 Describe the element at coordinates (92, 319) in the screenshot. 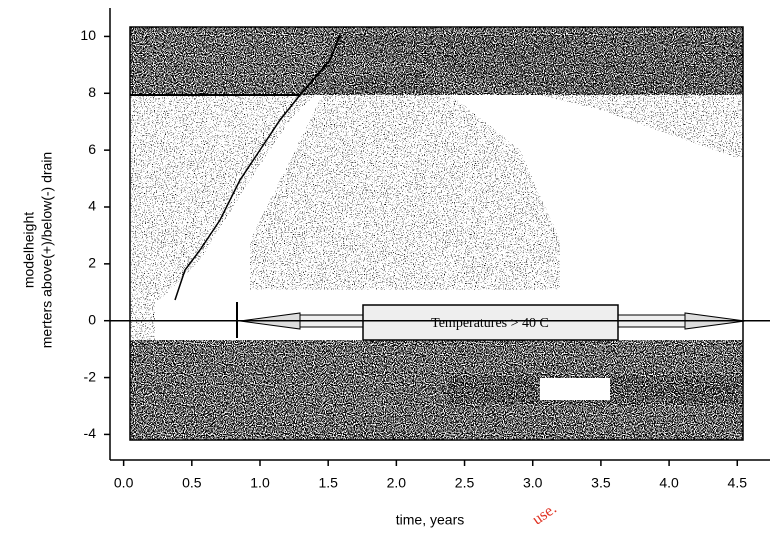

I see `y-tick-label: 0` at that location.